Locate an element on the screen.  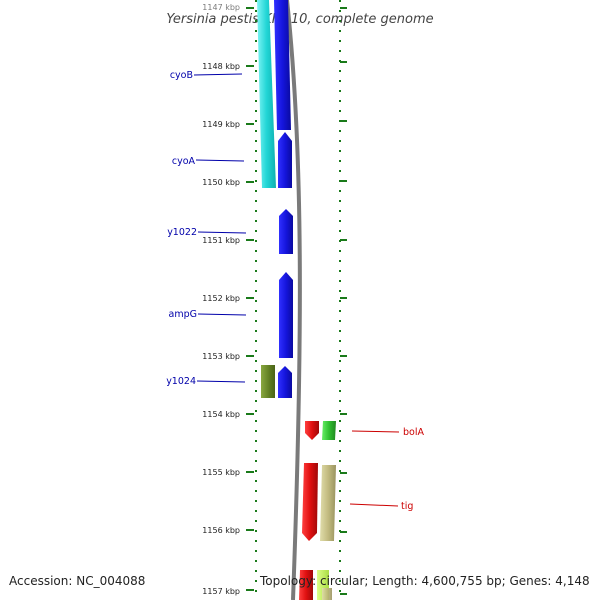
tick-label-1150: 1150 kbp is located at coordinates (221, 182).